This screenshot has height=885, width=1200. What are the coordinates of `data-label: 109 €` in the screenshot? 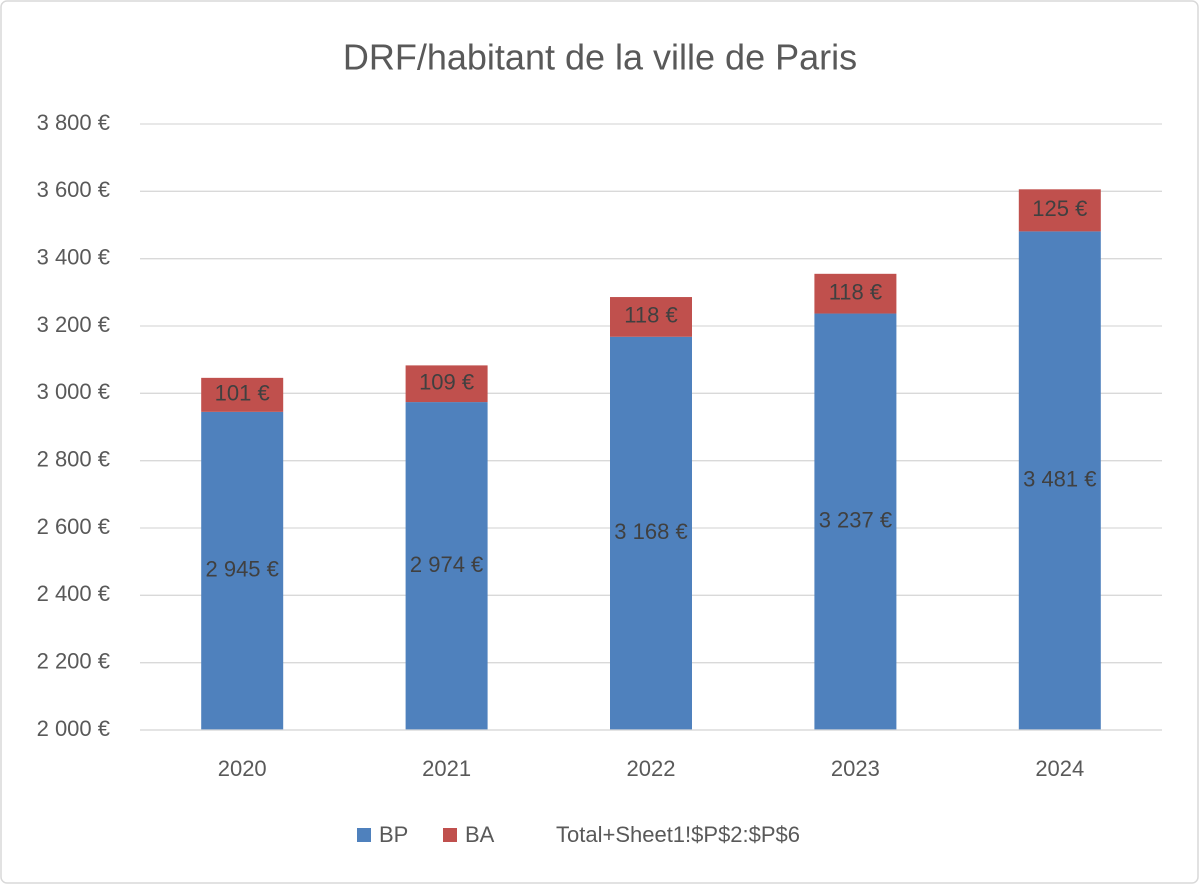 It's located at (446, 382).